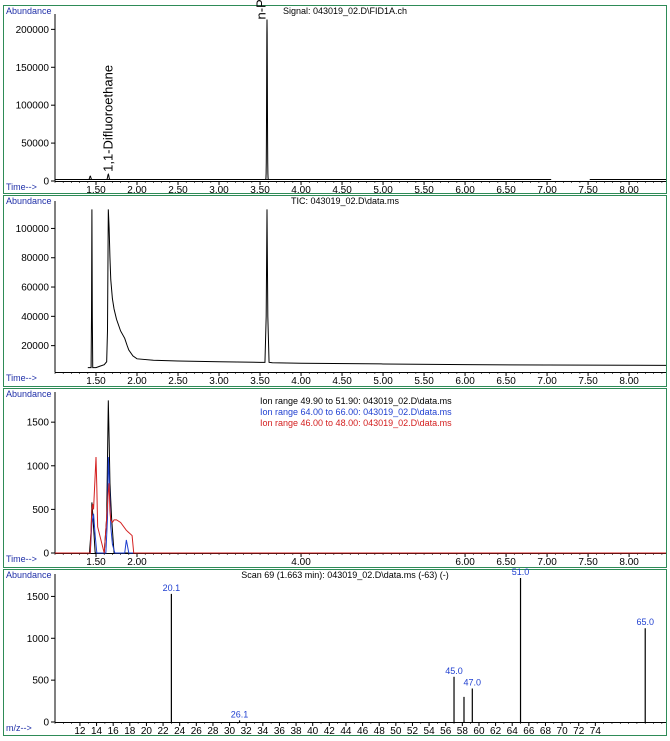 The image size is (670, 741). Describe the element at coordinates (35, 258) in the screenshot. I see `y-tick-label: 80000` at that location.